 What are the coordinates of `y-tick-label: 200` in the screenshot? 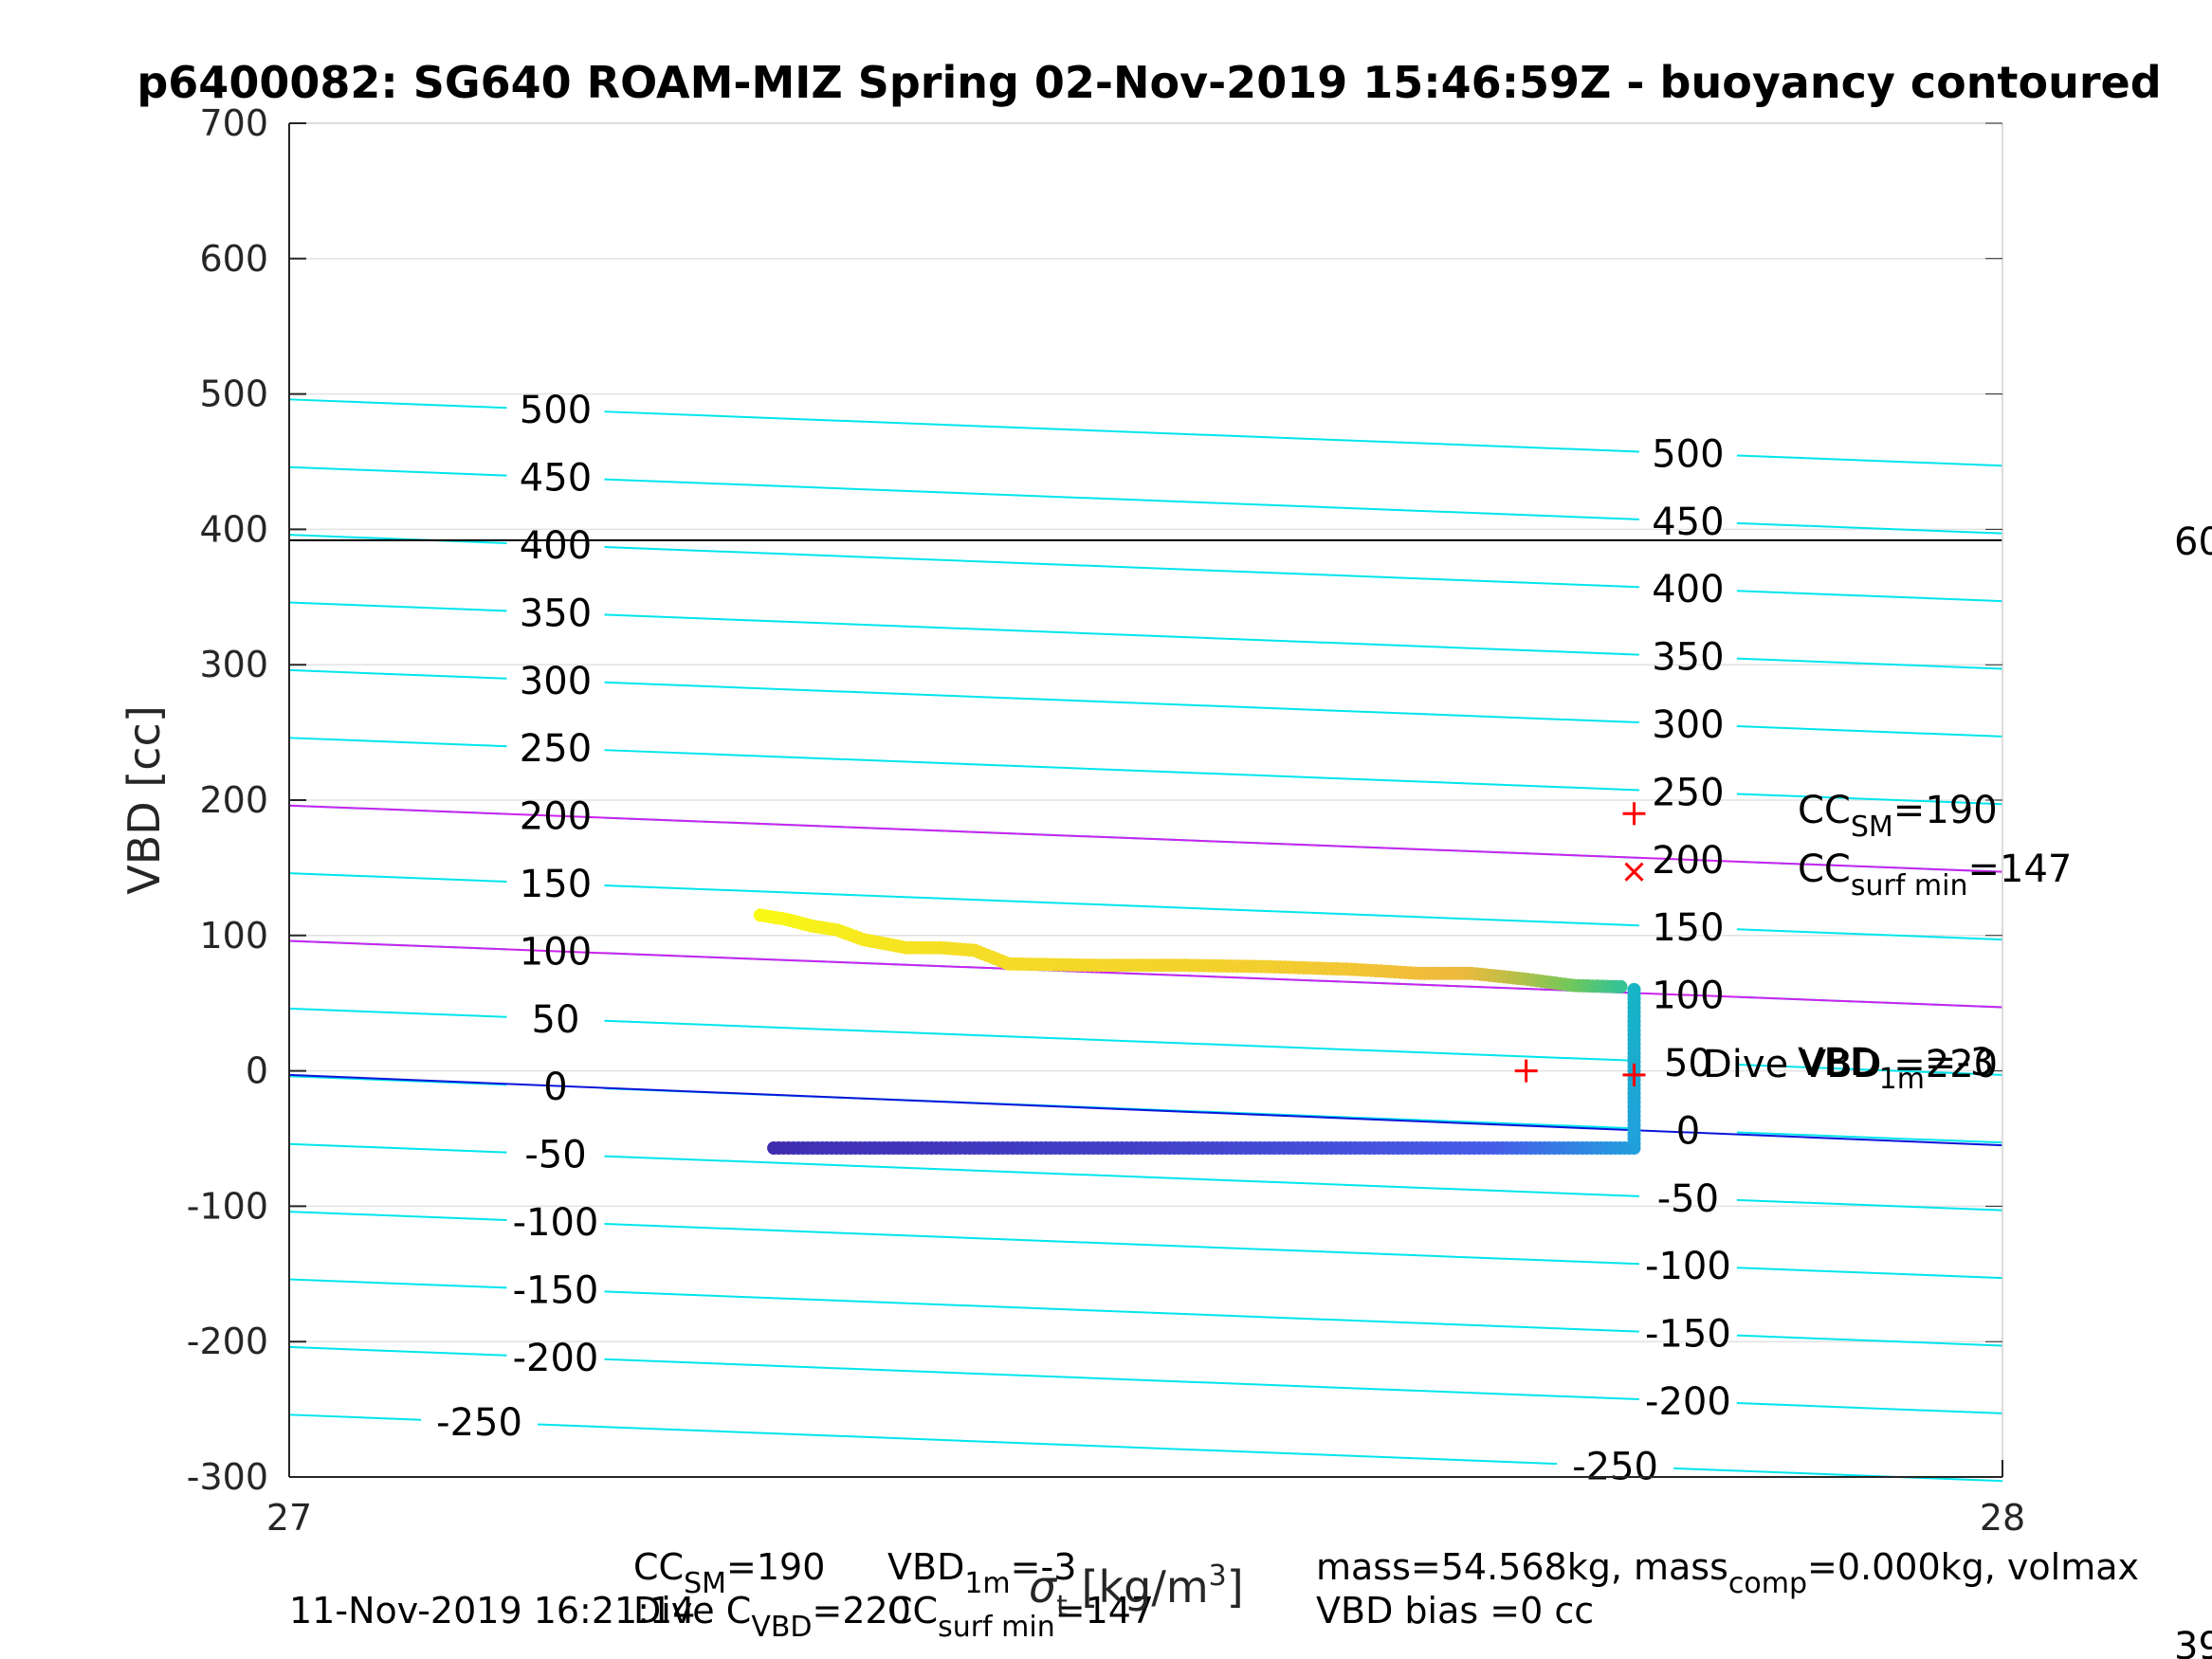 It's located at (233, 800).